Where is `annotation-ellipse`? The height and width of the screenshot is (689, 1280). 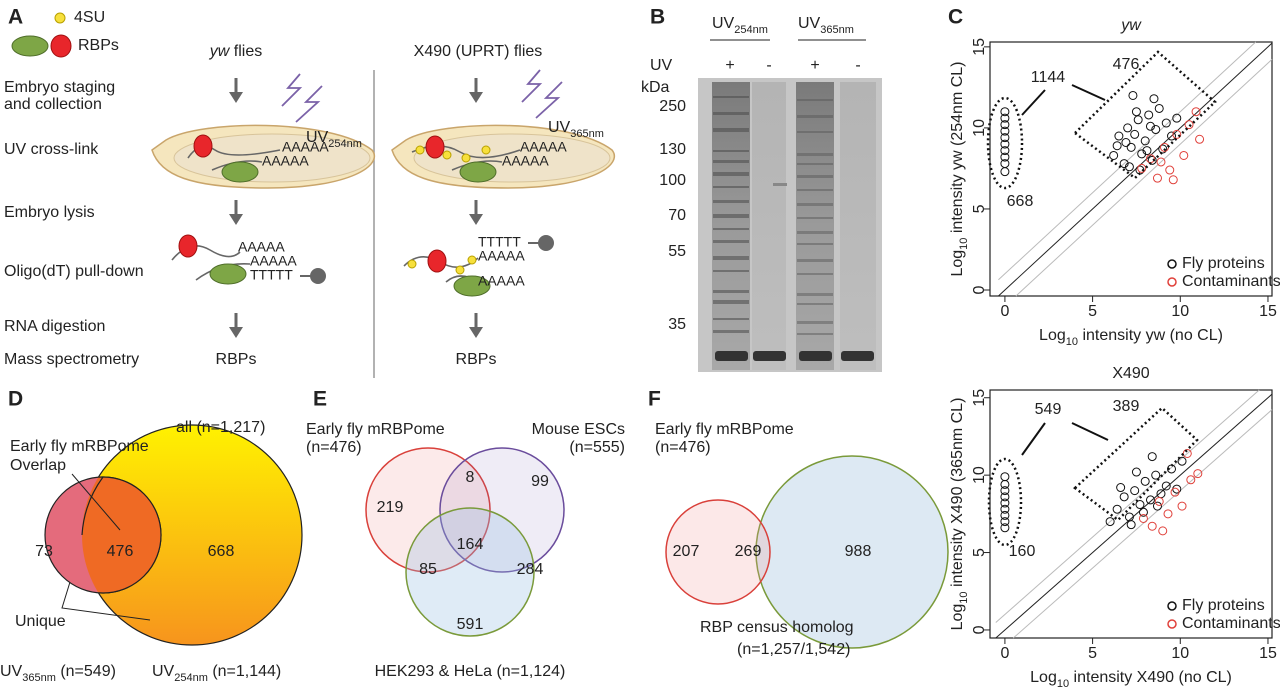
annotation-ellipse is located at coordinates (1005, 143).